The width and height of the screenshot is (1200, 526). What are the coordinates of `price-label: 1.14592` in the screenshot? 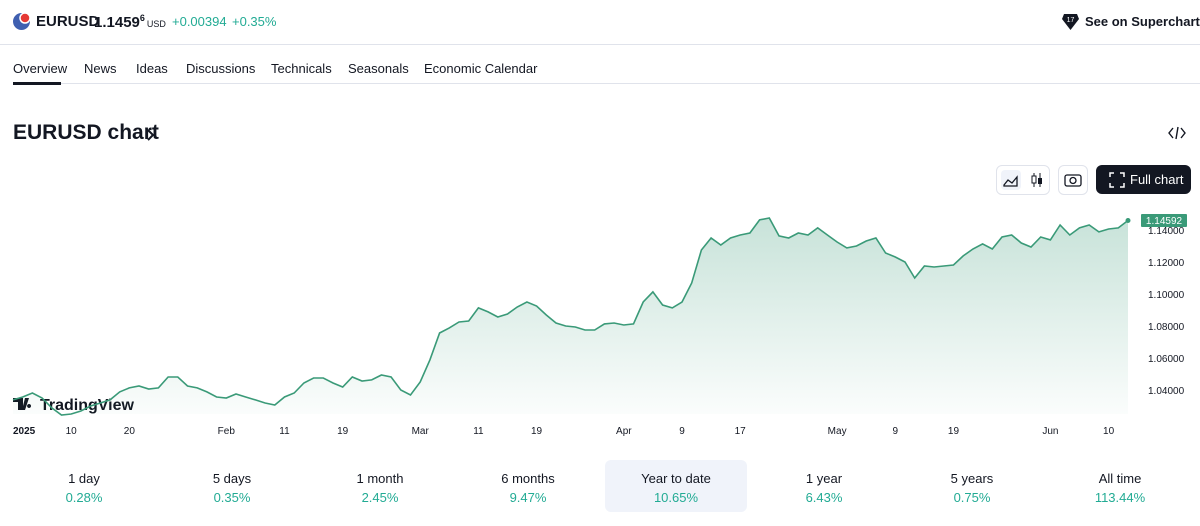 It's located at (1164, 221).